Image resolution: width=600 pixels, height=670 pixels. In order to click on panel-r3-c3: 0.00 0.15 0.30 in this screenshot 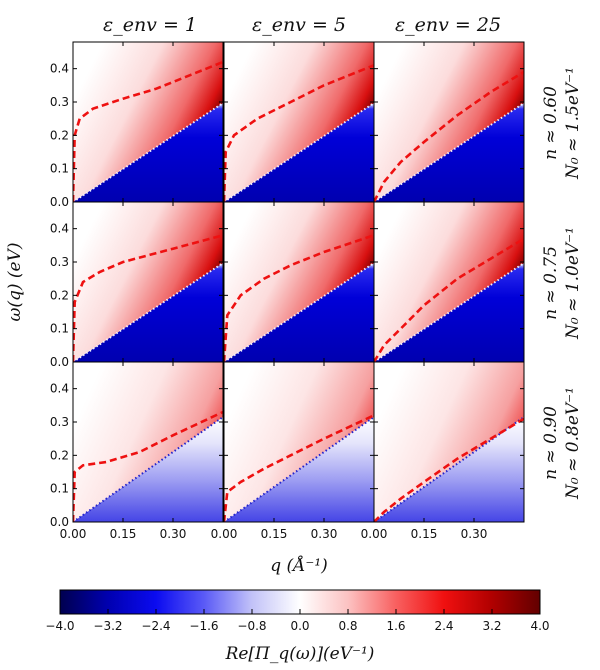, I will do `click(443, 451)`.